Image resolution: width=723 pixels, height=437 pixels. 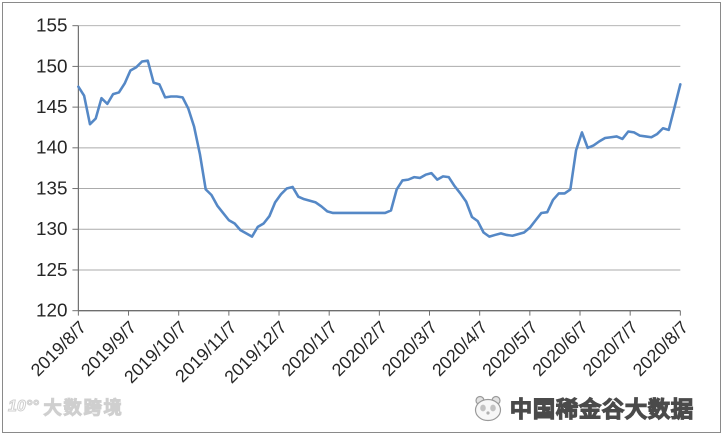 I want to click on dashukuajing-logo-icon: 10°°, so click(x=24, y=407).